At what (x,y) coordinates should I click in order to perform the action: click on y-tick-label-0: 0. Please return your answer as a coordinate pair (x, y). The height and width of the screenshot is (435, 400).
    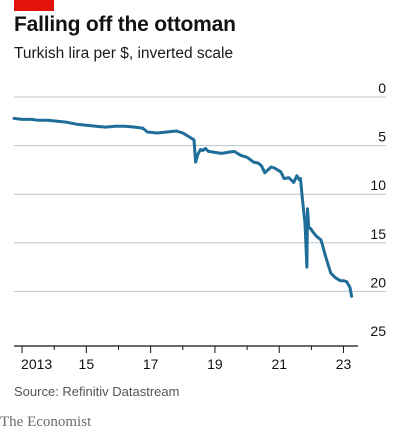
    Looking at the image, I should click on (382, 88).